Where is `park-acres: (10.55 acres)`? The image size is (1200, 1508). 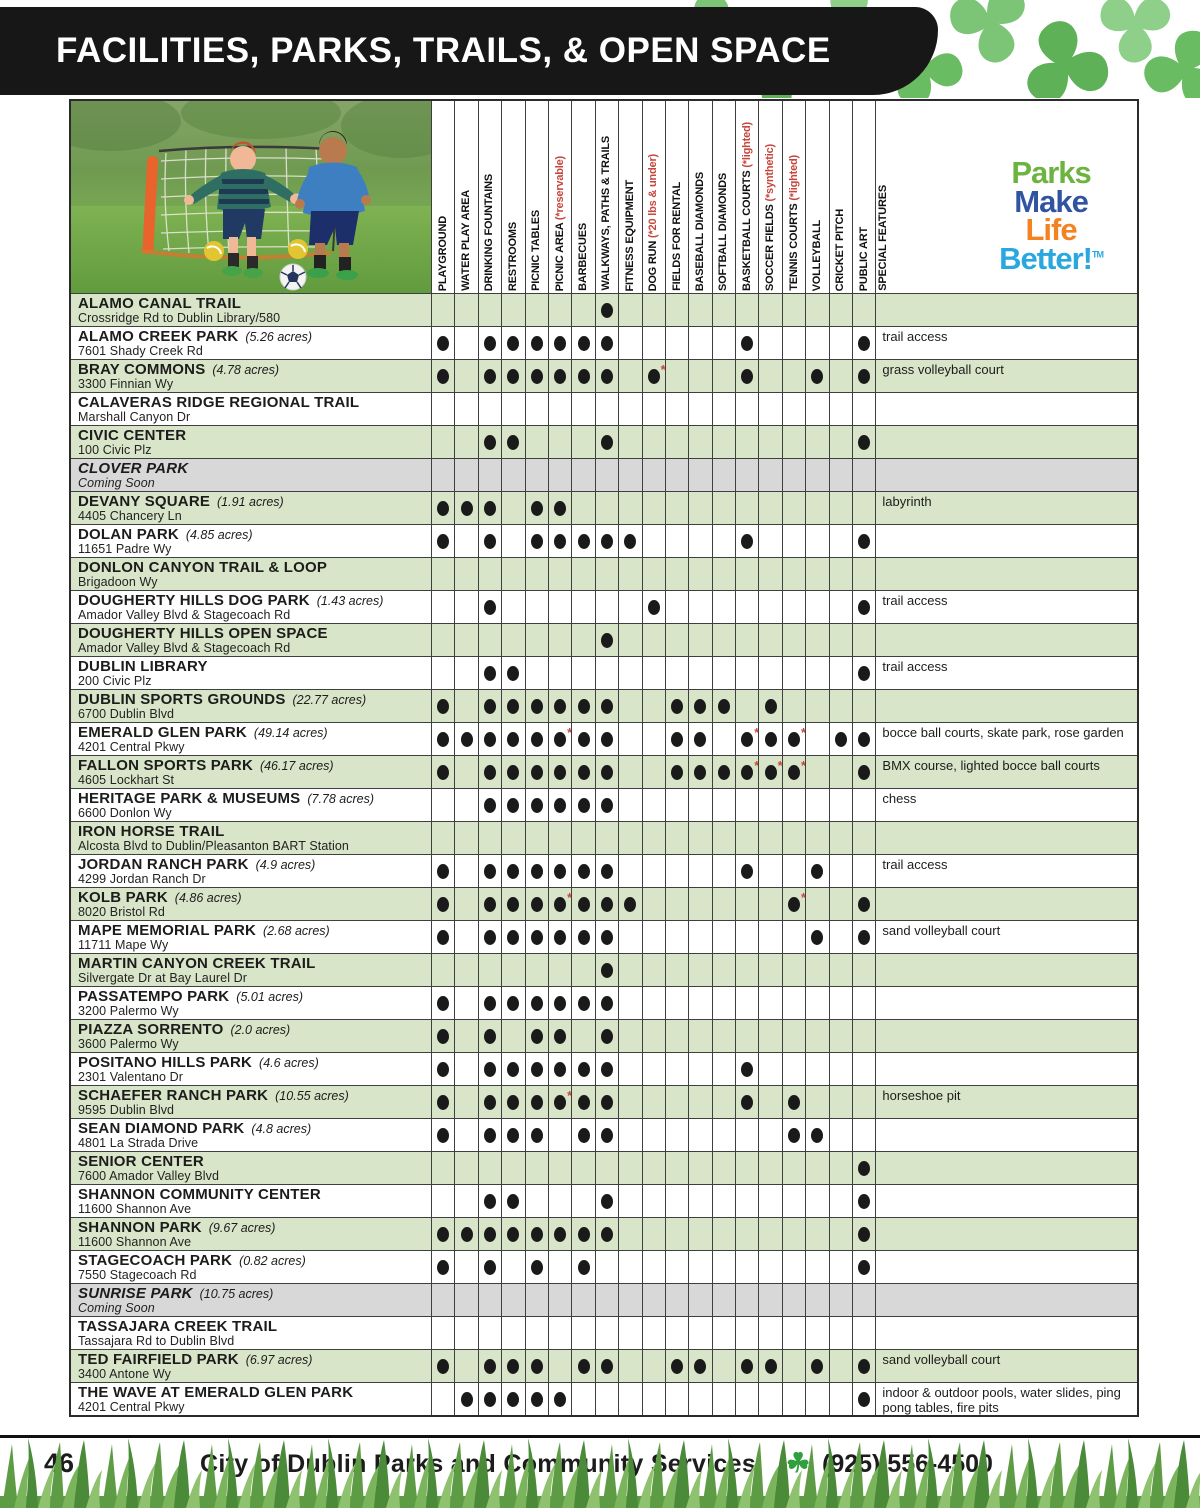 park-acres: (10.55 acres) is located at coordinates (308, 1096).